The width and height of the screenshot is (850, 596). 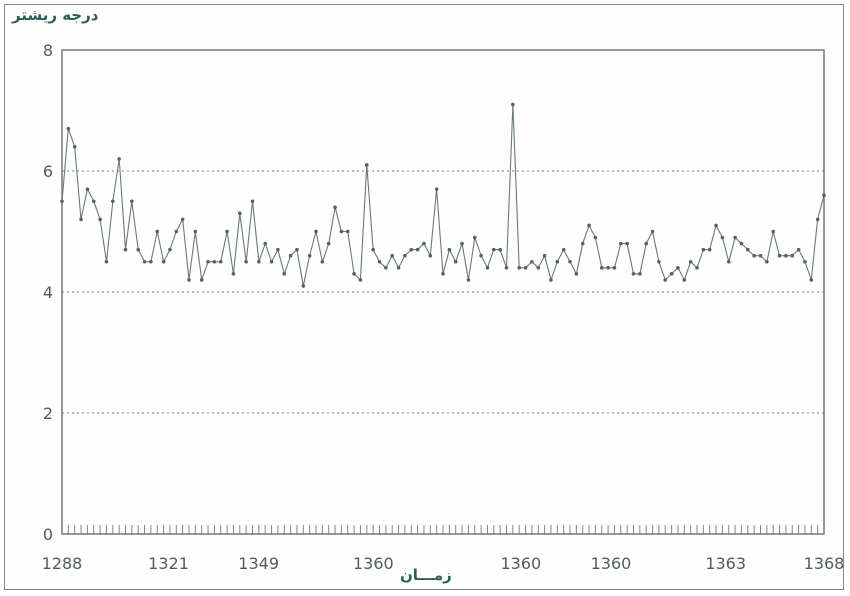 I want to click on x-axis-minor-ticks, so click(x=443, y=529).